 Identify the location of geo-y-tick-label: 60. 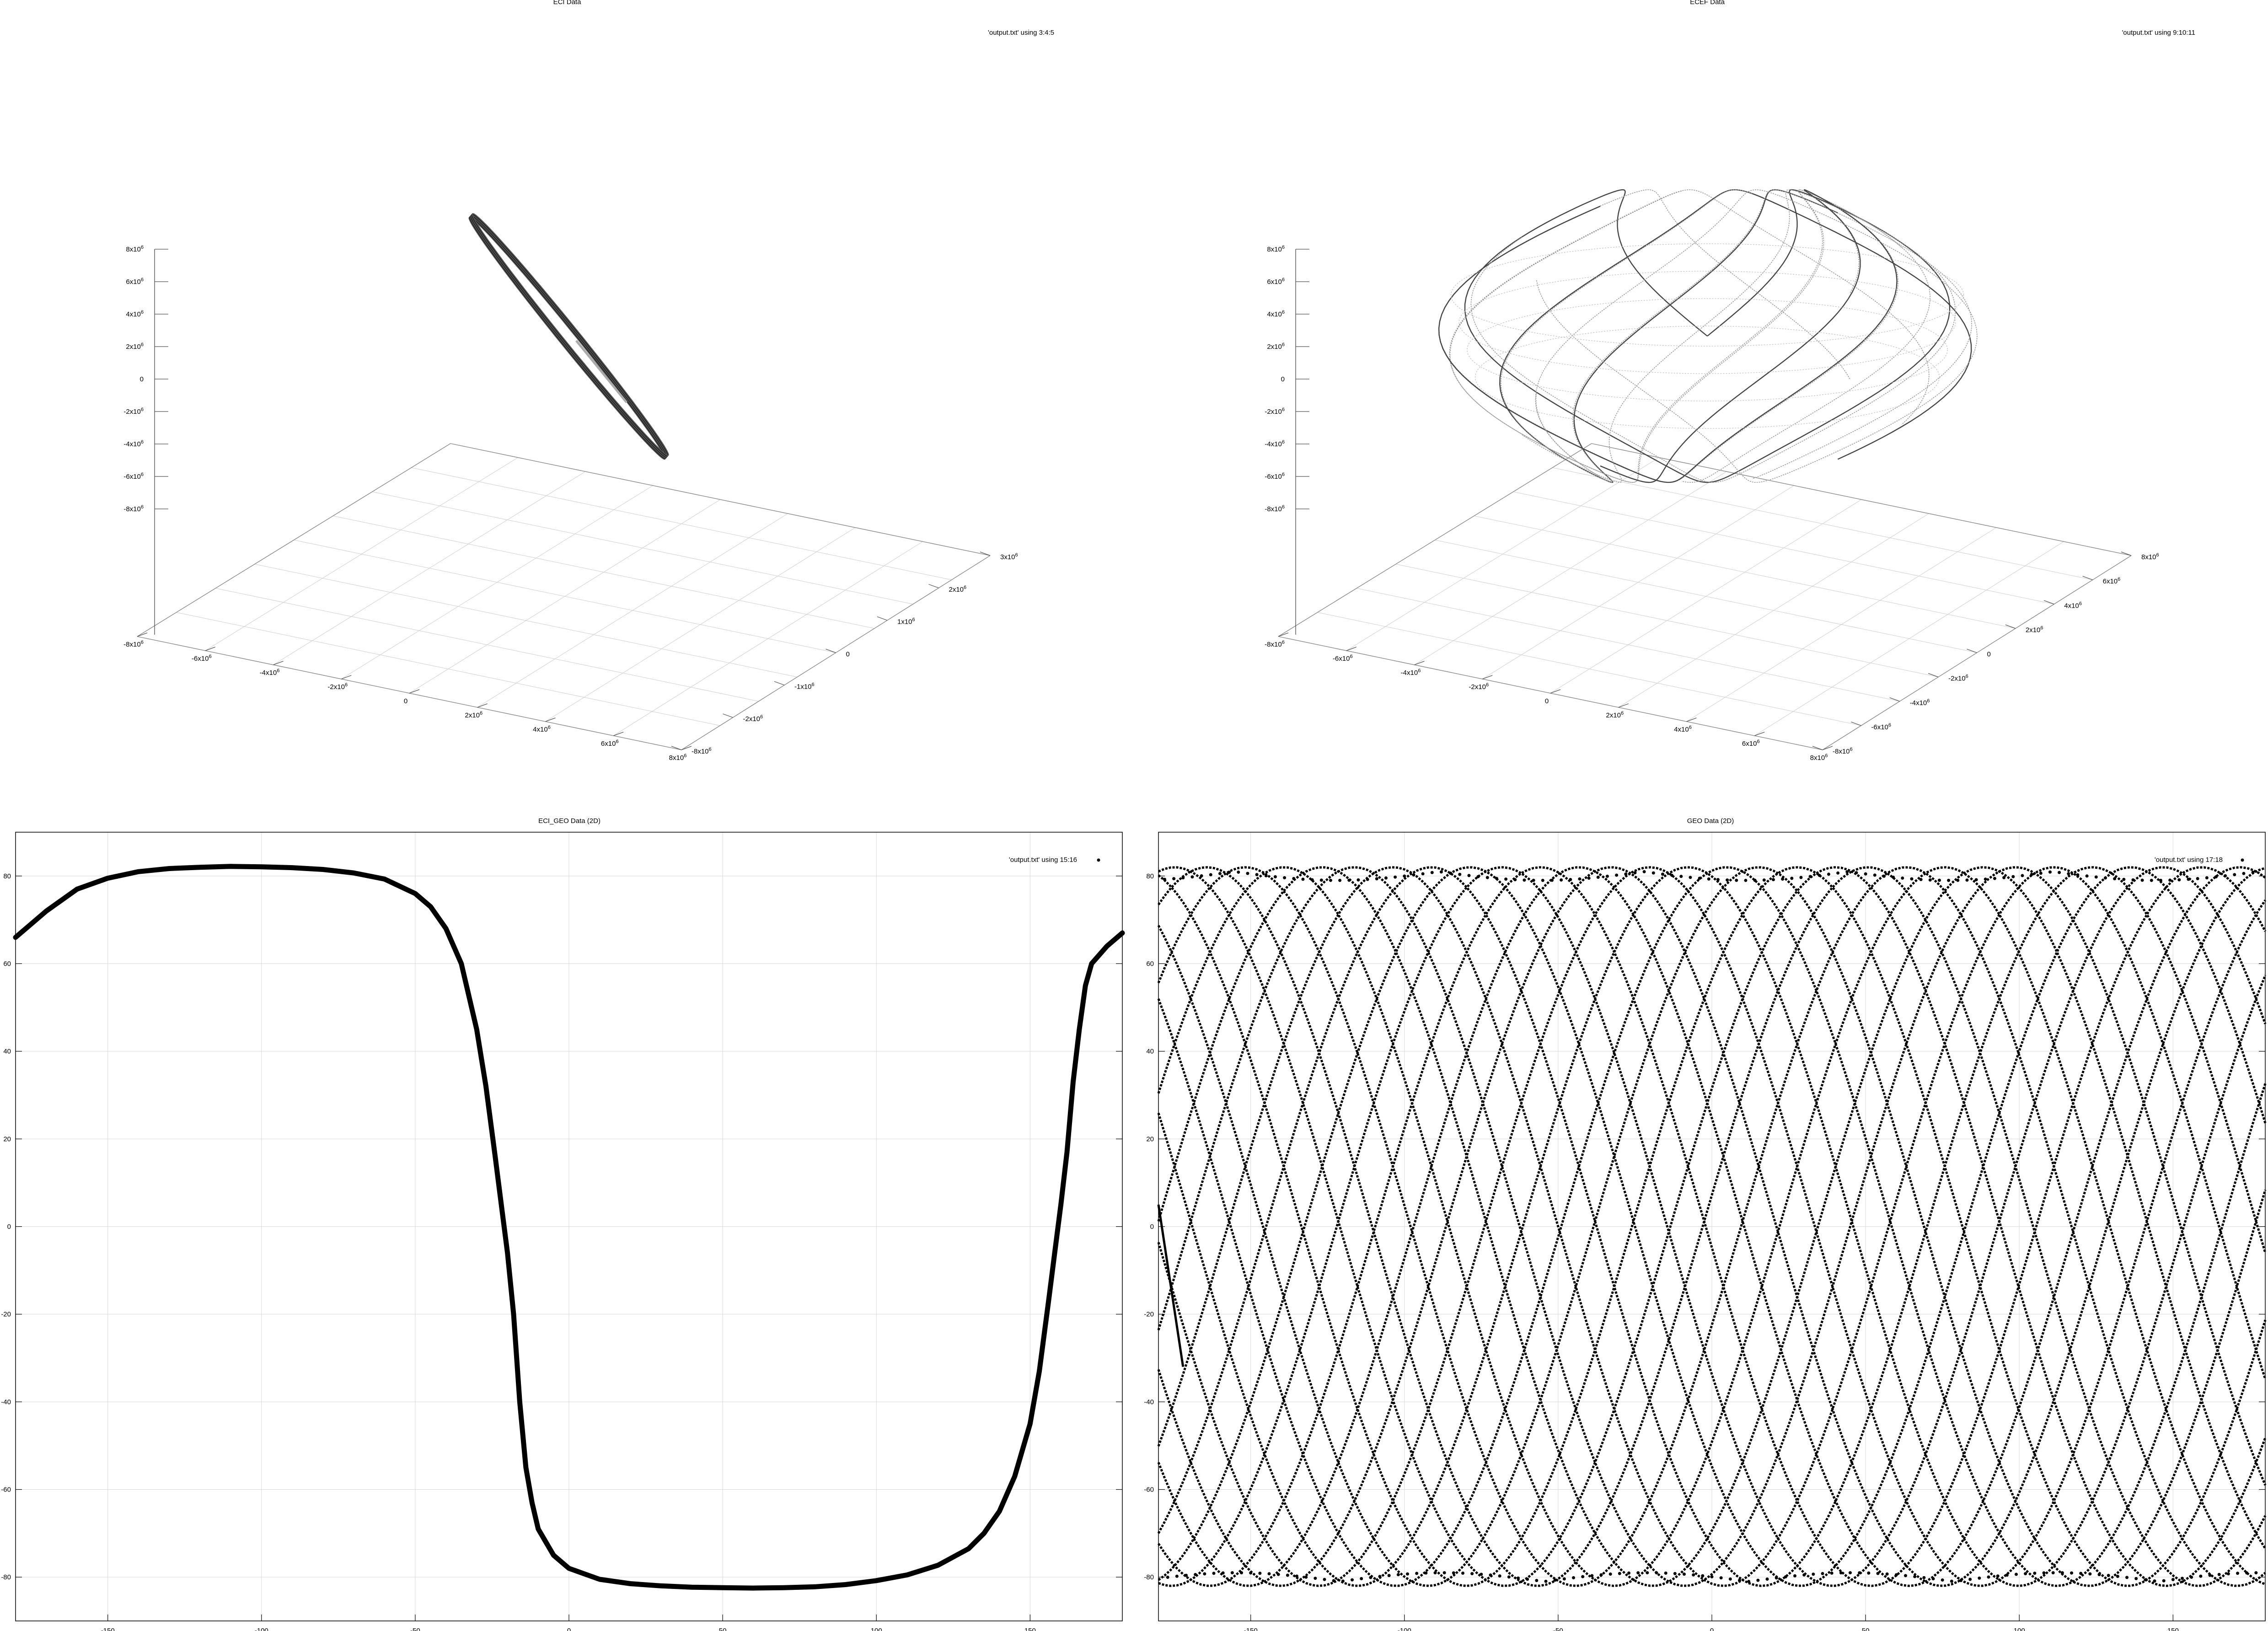
(1150, 964).